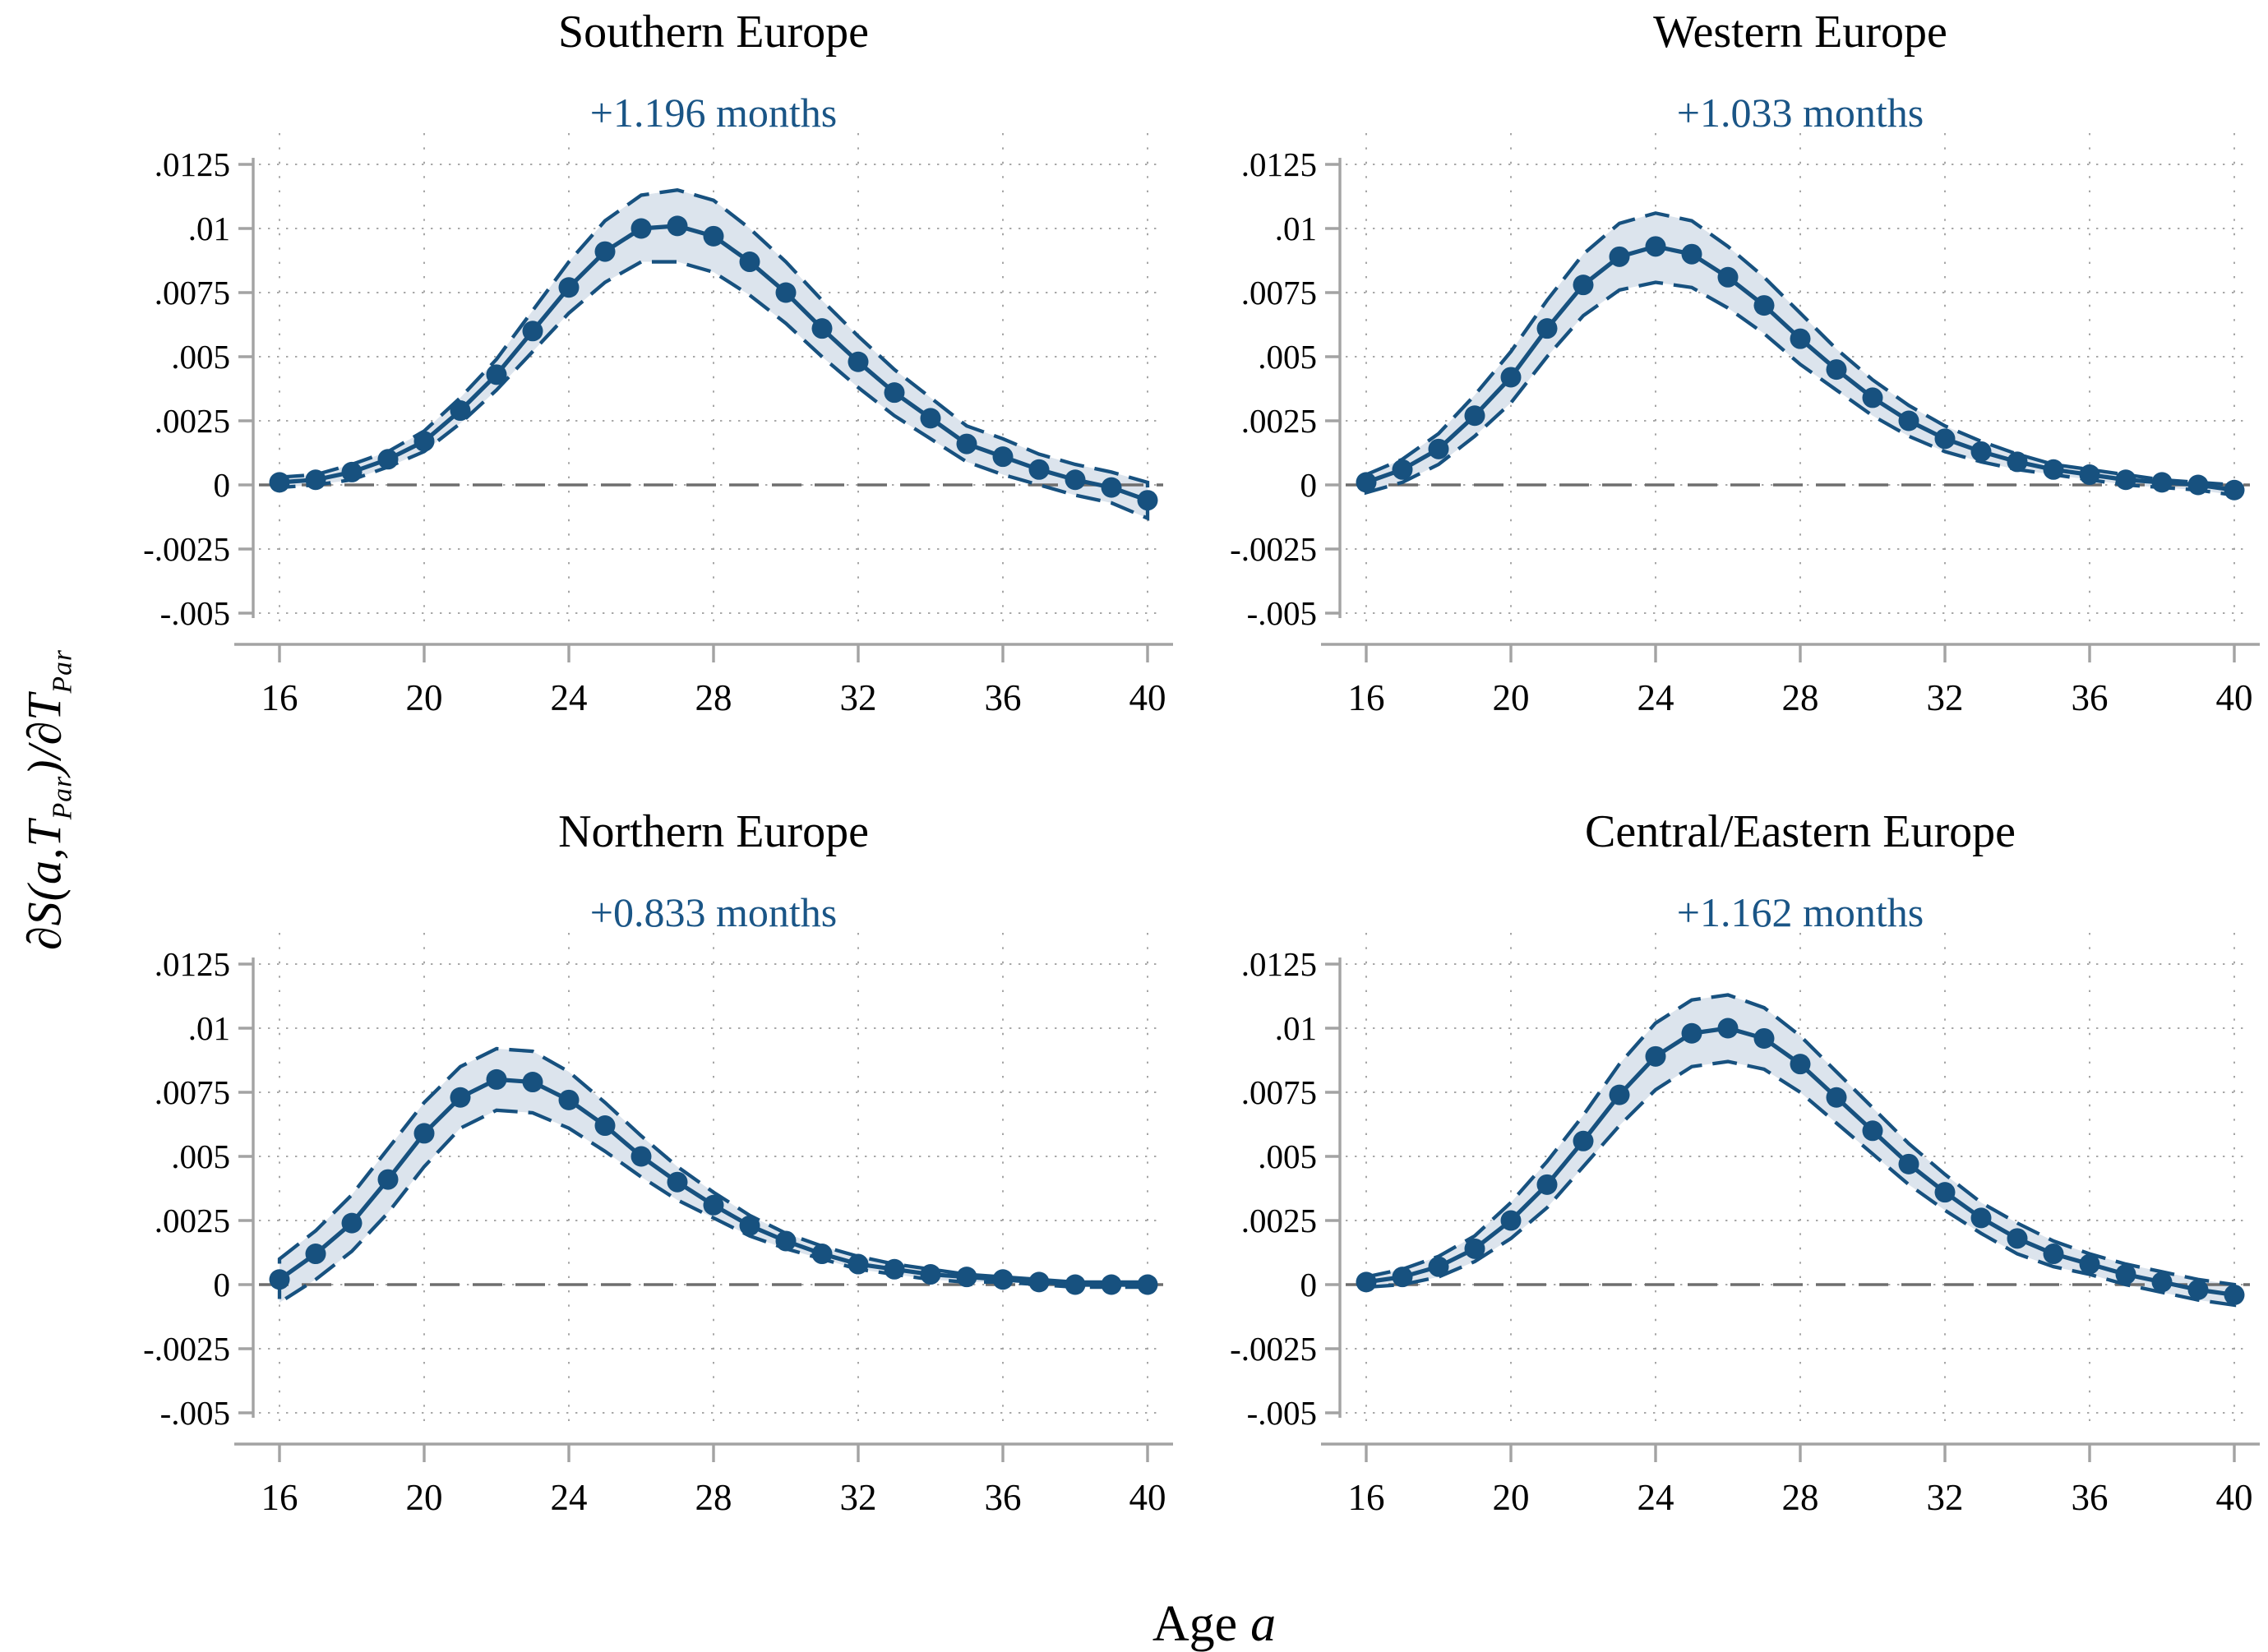  Describe the element at coordinates (713, 32) in the screenshot. I see `panel-title: Southern Europe` at that location.